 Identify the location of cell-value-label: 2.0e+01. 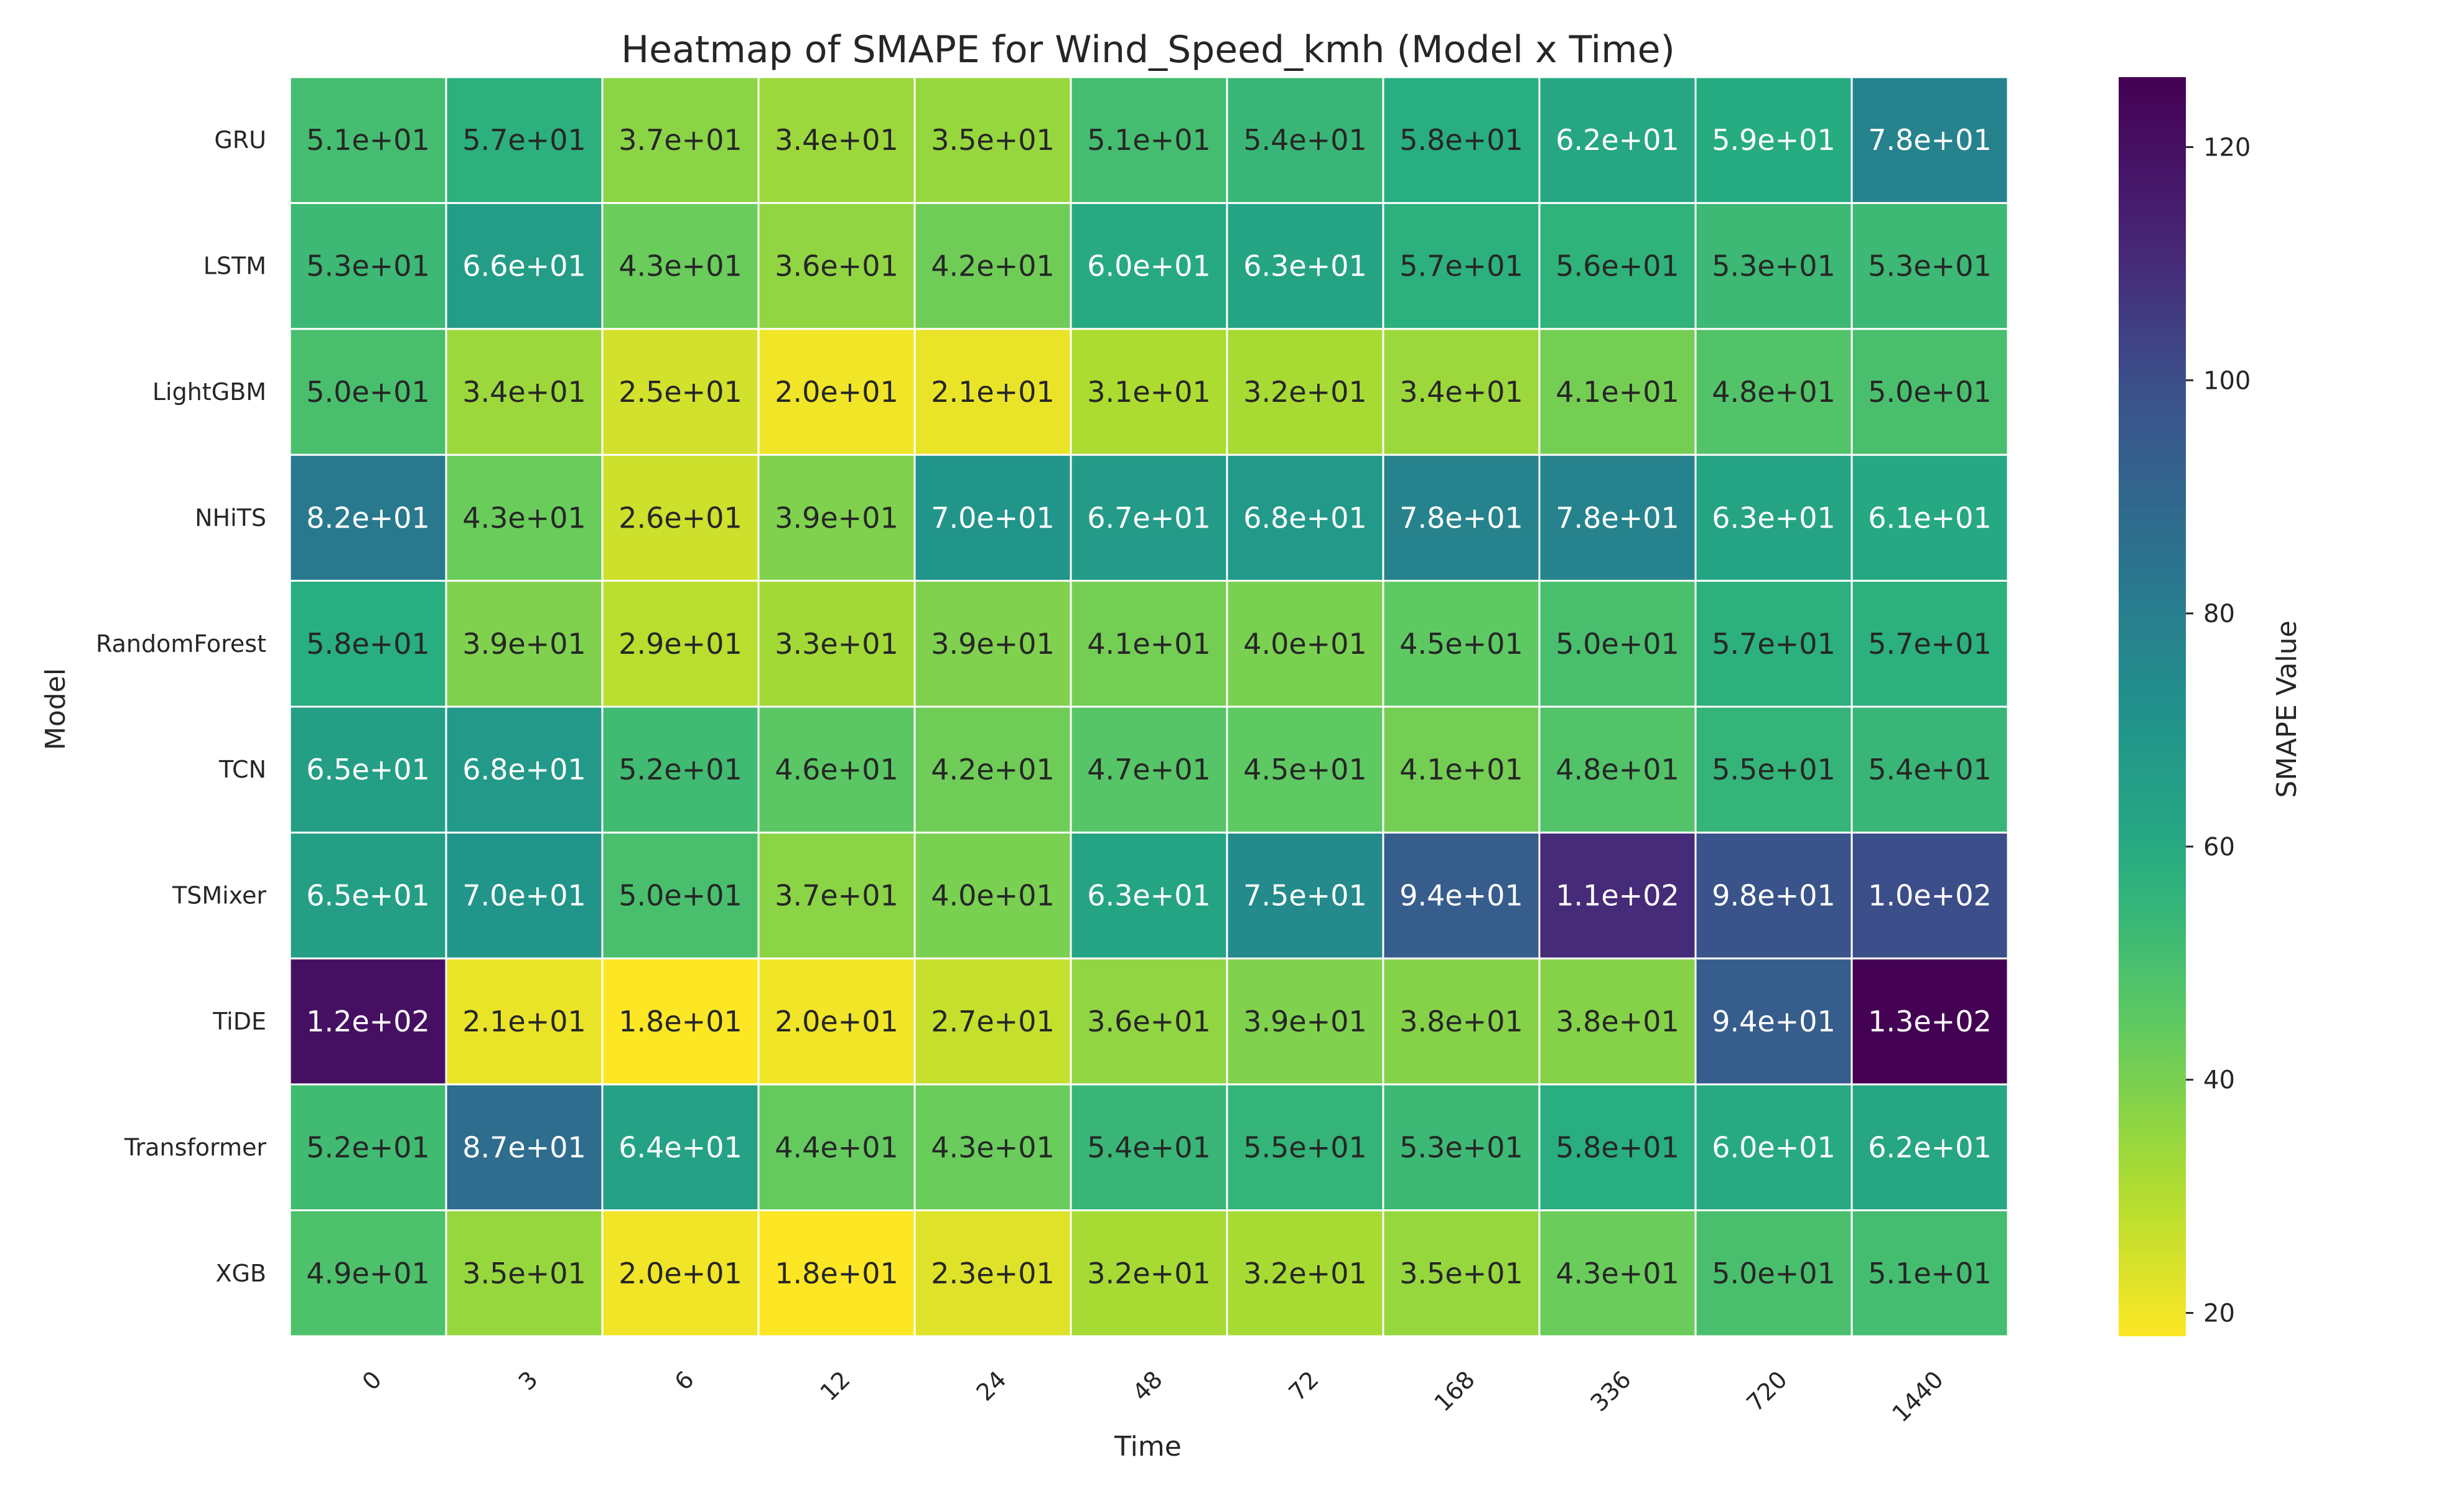
(836, 392).